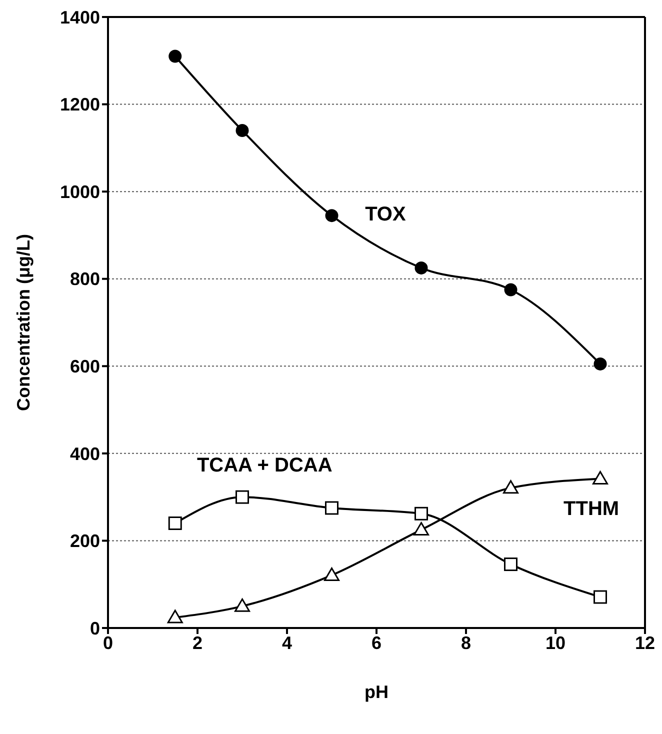 The width and height of the screenshot is (662, 734). I want to click on x-tick-label: 4, so click(287, 642).